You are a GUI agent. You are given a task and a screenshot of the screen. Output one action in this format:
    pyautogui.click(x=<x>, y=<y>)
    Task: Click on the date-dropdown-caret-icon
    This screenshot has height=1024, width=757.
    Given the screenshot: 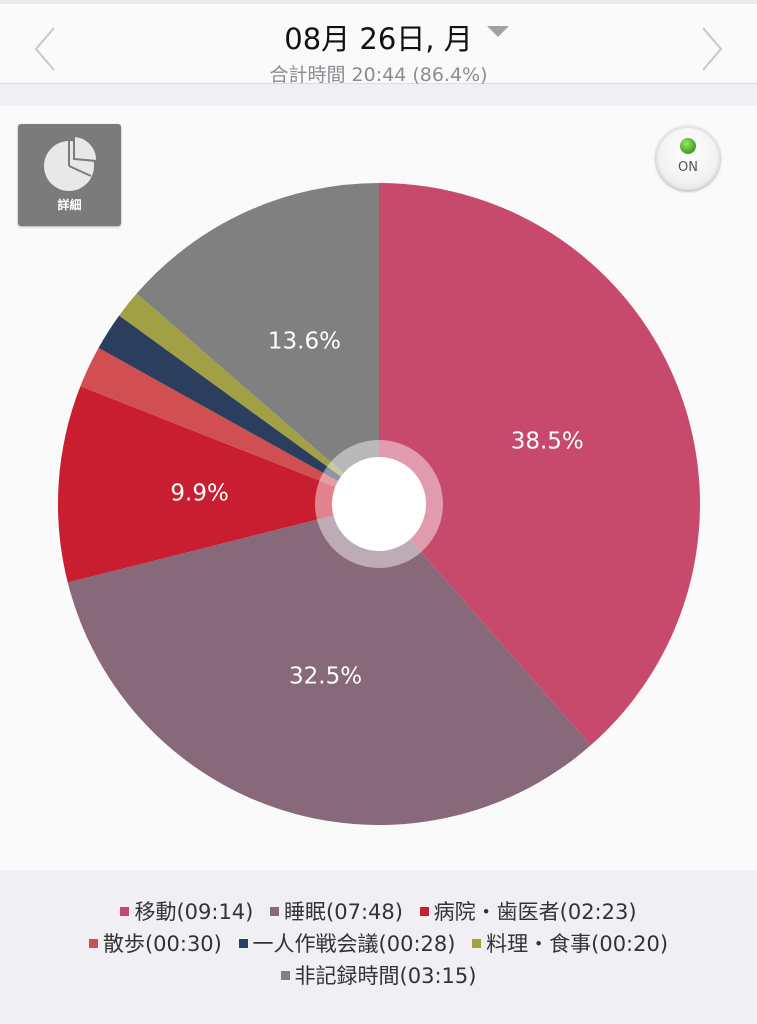 What is the action you would take?
    pyautogui.click(x=498, y=31)
    